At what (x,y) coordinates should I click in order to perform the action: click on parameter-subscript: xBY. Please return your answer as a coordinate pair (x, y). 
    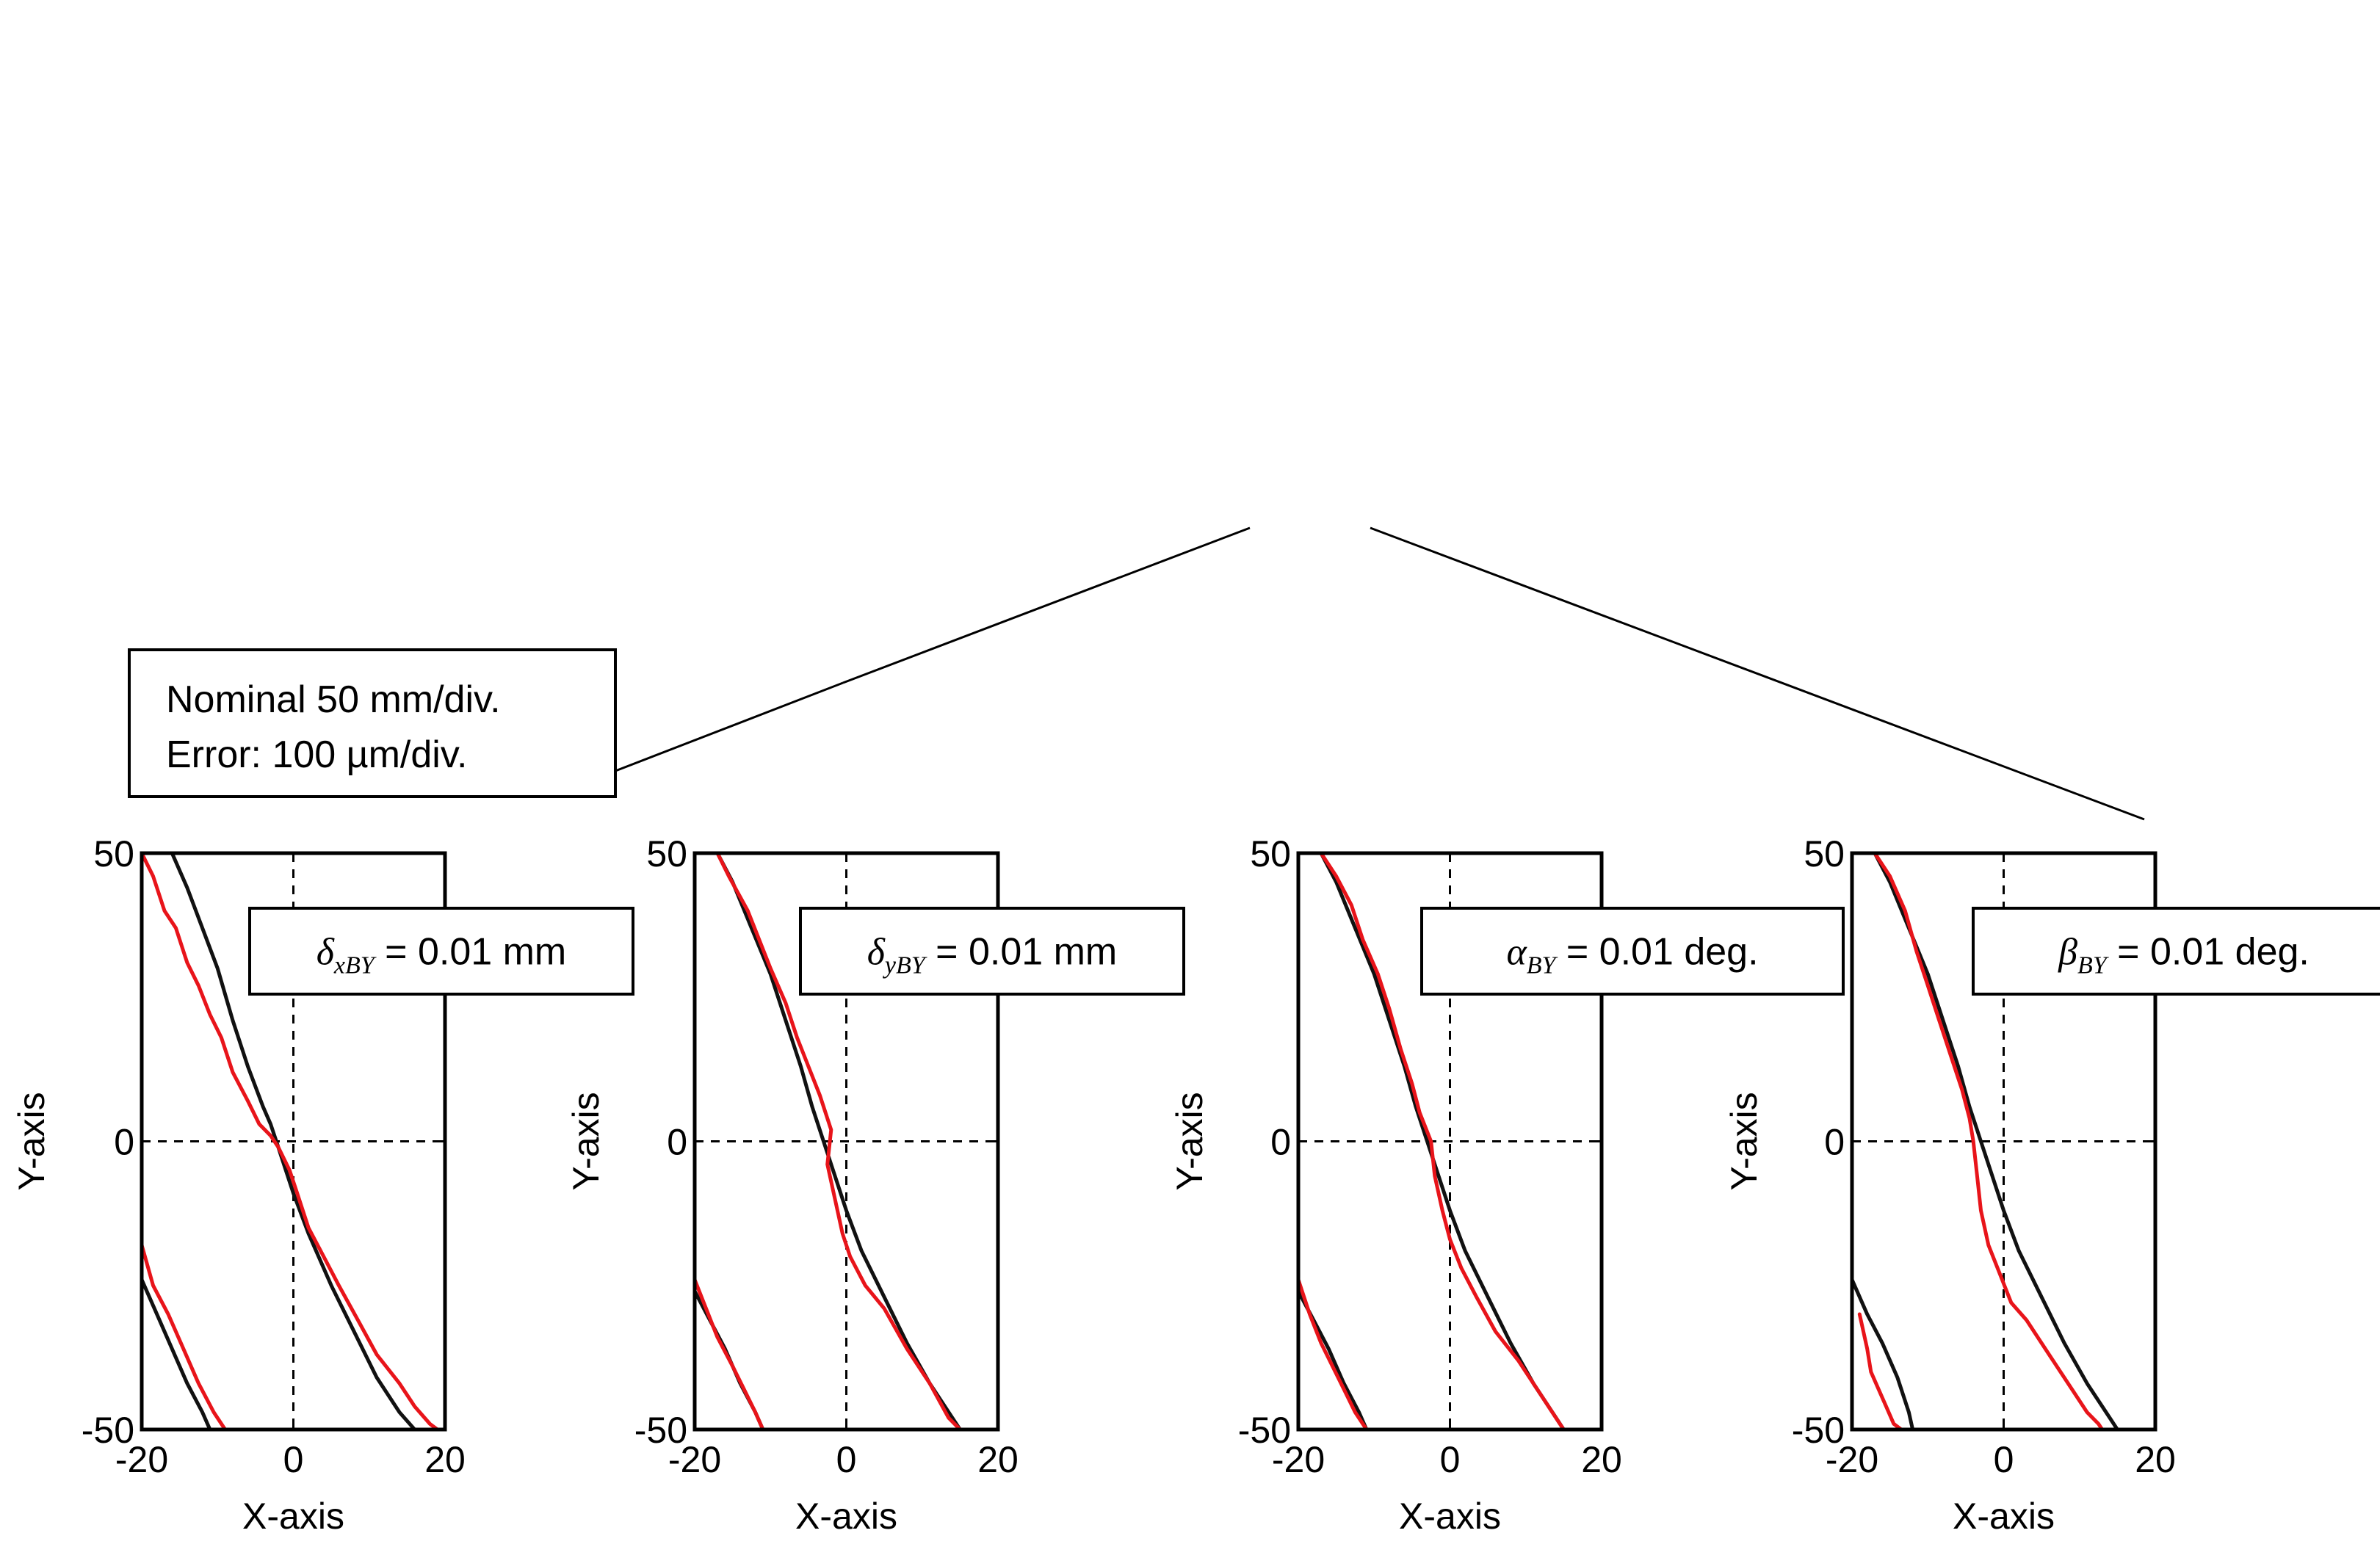
    Looking at the image, I should click on (355, 965).